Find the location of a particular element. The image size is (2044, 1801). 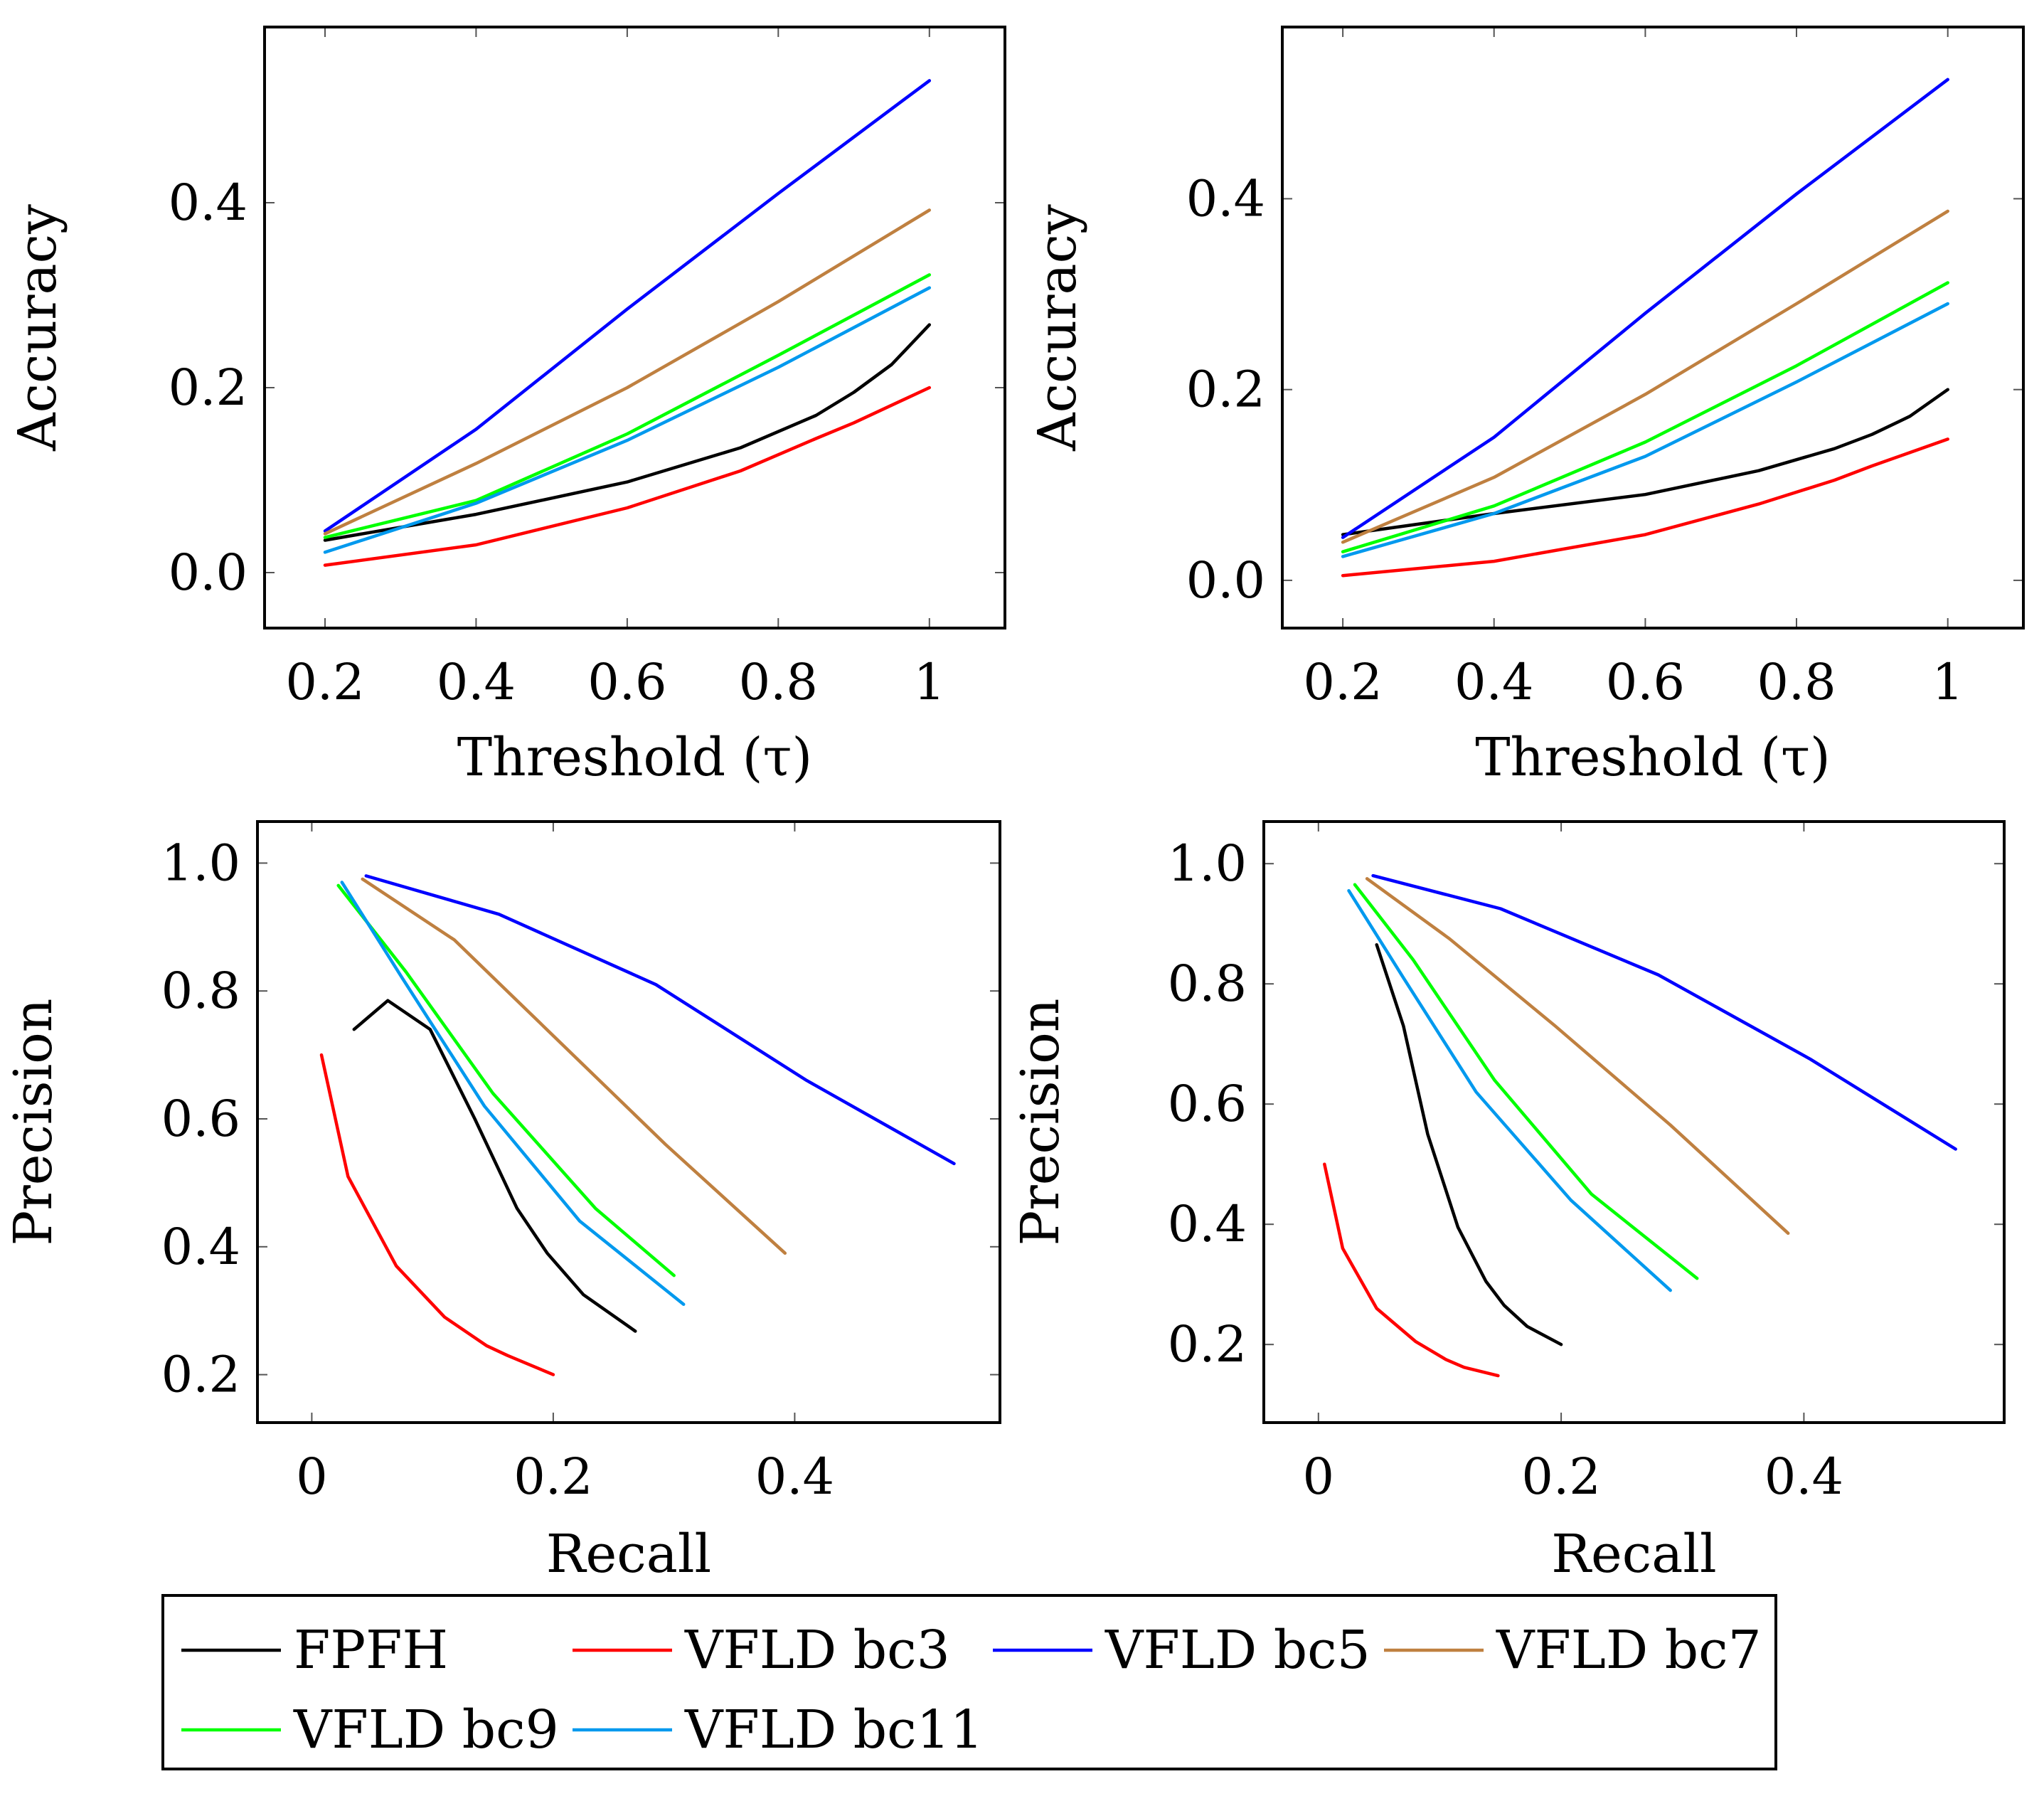

legend-label-vfld-bc11: VFLD bc11 is located at coordinates (834, 1730).